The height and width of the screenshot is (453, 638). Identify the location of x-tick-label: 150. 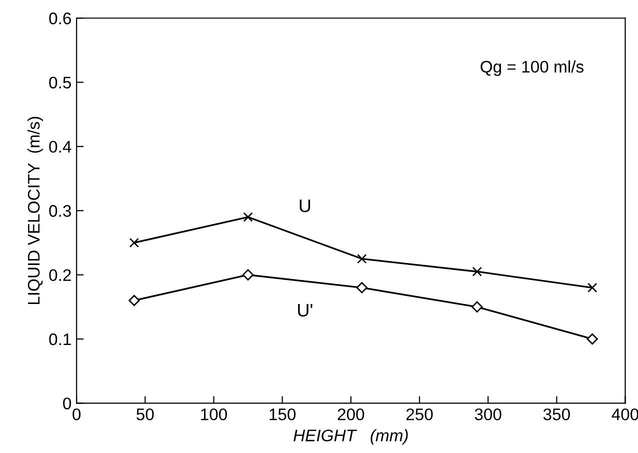
(283, 414).